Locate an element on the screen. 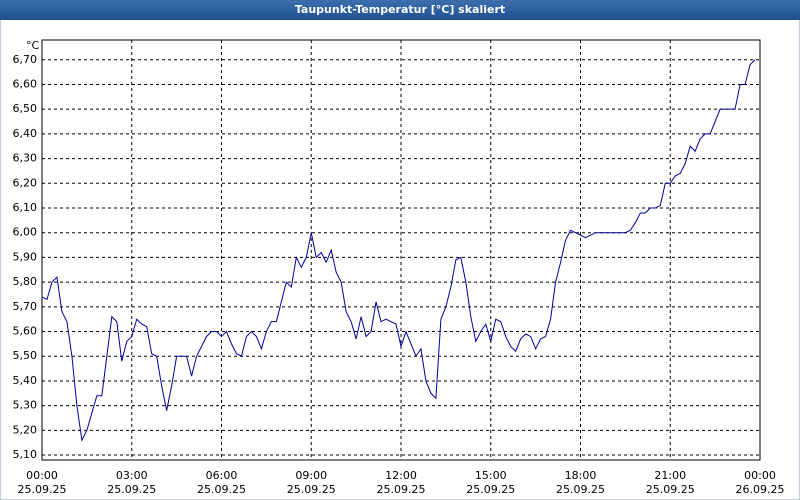  y-tick-label: 6,70 is located at coordinates (25, 59).